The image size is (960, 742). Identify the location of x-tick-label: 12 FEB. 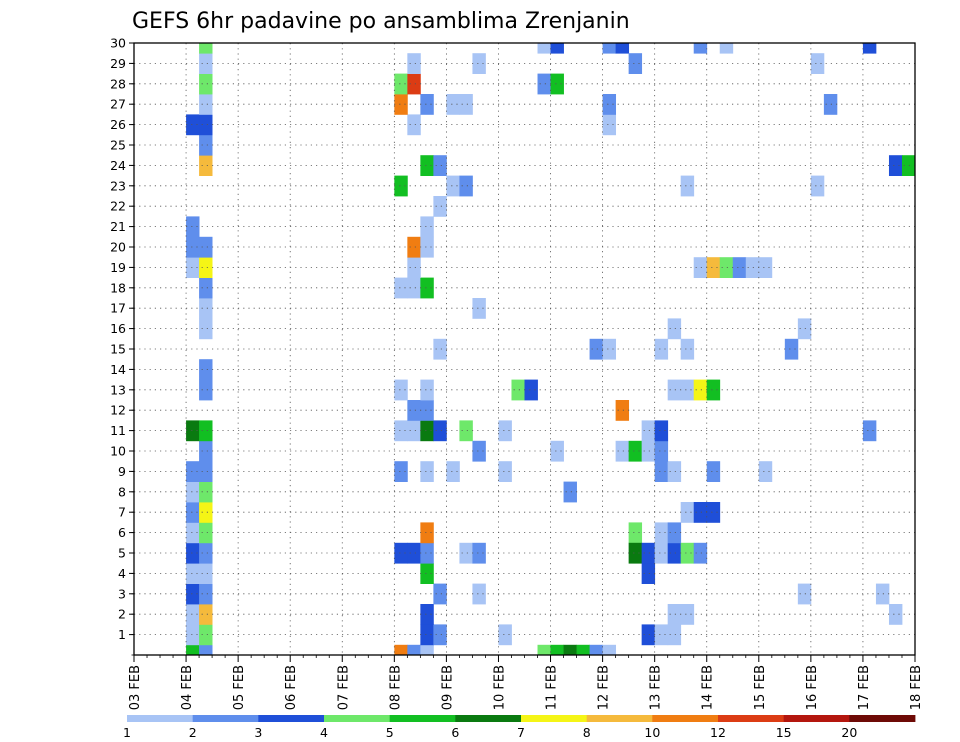
(604, 687).